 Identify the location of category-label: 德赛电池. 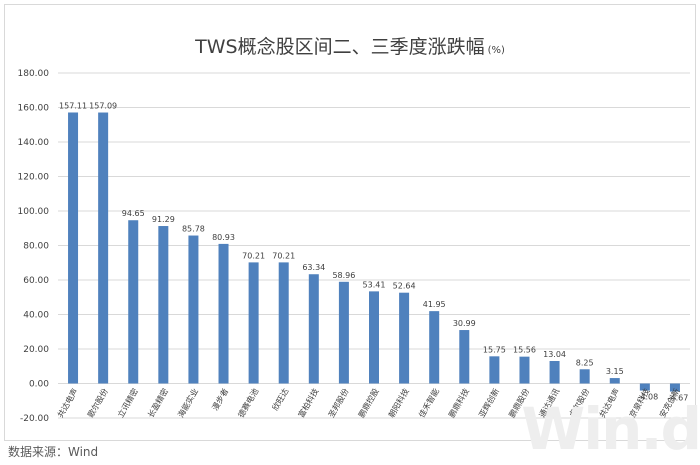
(248, 403).